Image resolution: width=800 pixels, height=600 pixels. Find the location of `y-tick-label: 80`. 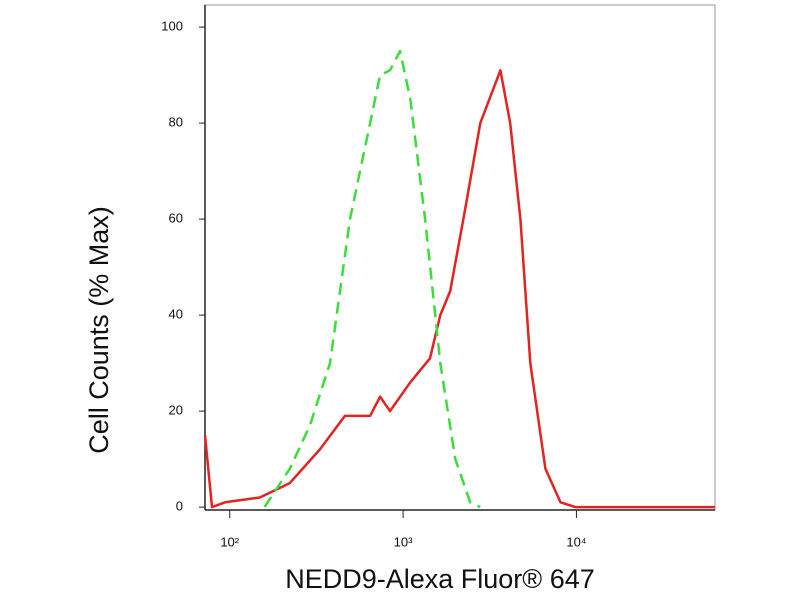

y-tick-label: 80 is located at coordinates (176, 122).